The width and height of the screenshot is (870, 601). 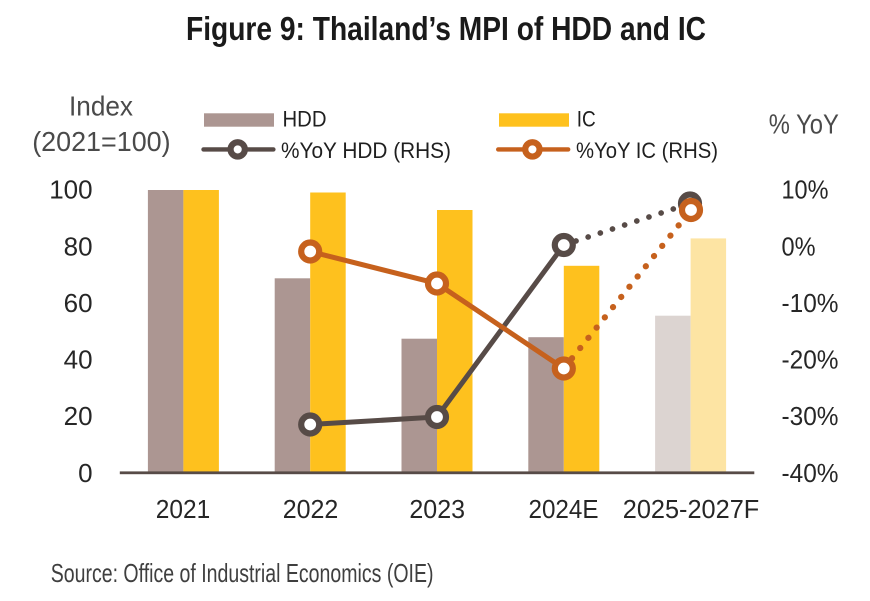 What do you see at coordinates (78, 360) in the screenshot?
I see `svg-text: 40` at bounding box center [78, 360].